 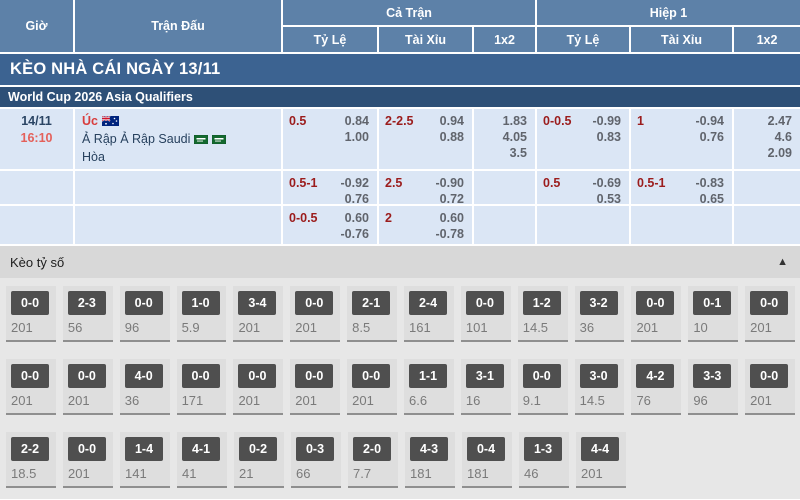 I want to click on score-bet-cell: 2-3 56, so click(x=87, y=314).